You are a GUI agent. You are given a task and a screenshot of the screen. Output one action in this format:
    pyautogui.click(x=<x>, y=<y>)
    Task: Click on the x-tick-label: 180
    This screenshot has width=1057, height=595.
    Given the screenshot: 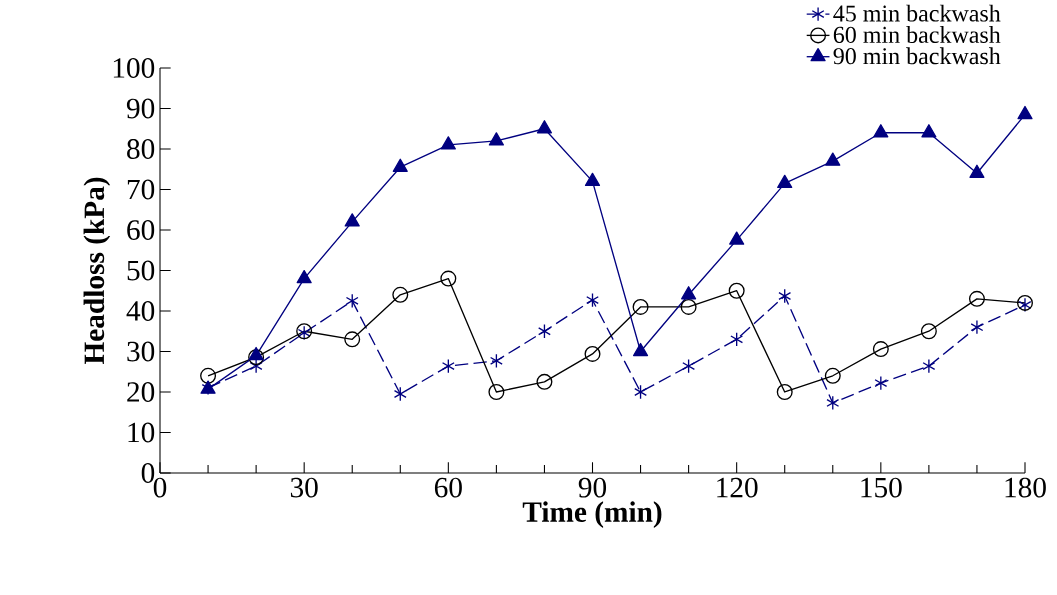 What is the action you would take?
    pyautogui.click(x=1025, y=487)
    